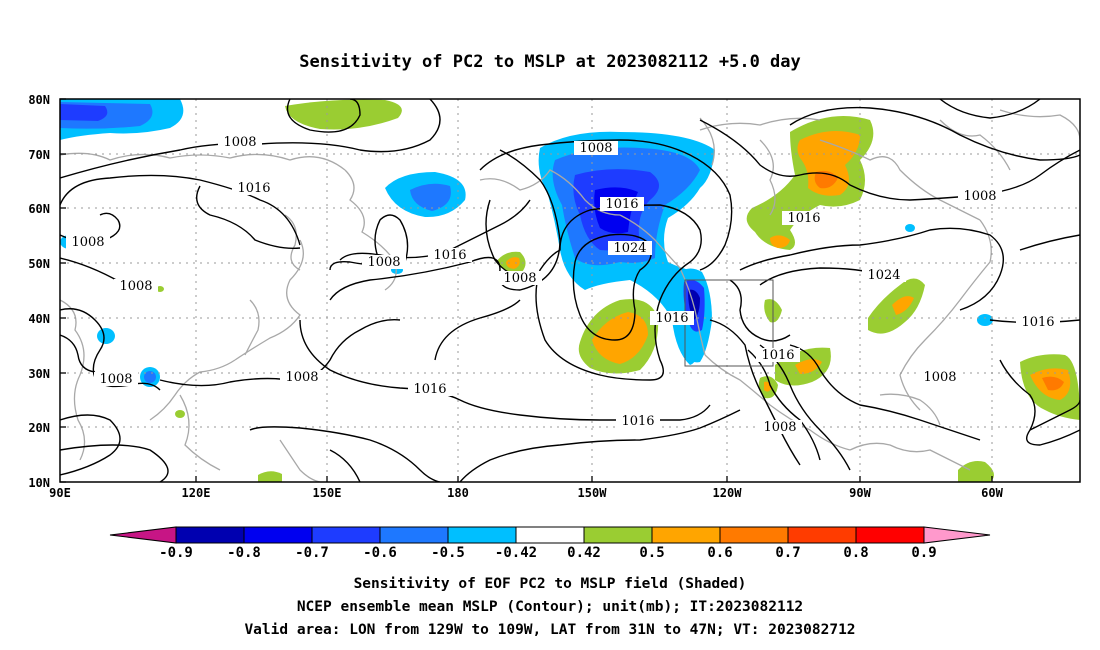  I want to click on shade-negative-arctic-inner, so click(84, 112).